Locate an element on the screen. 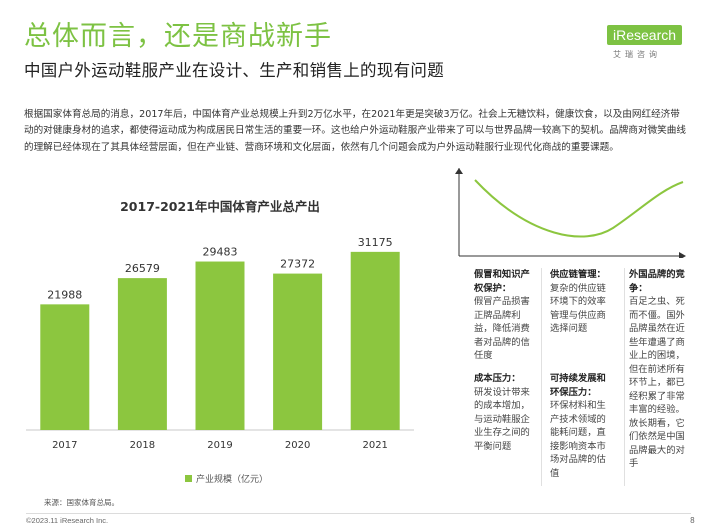 This screenshot has height=532, width=710. footer-divider is located at coordinates (358, 513).